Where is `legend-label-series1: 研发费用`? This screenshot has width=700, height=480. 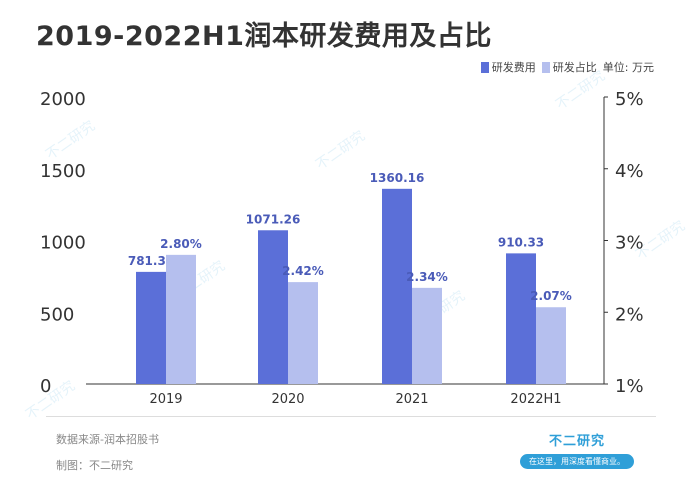 legend-label-series1: 研发费用 is located at coordinates (513, 67).